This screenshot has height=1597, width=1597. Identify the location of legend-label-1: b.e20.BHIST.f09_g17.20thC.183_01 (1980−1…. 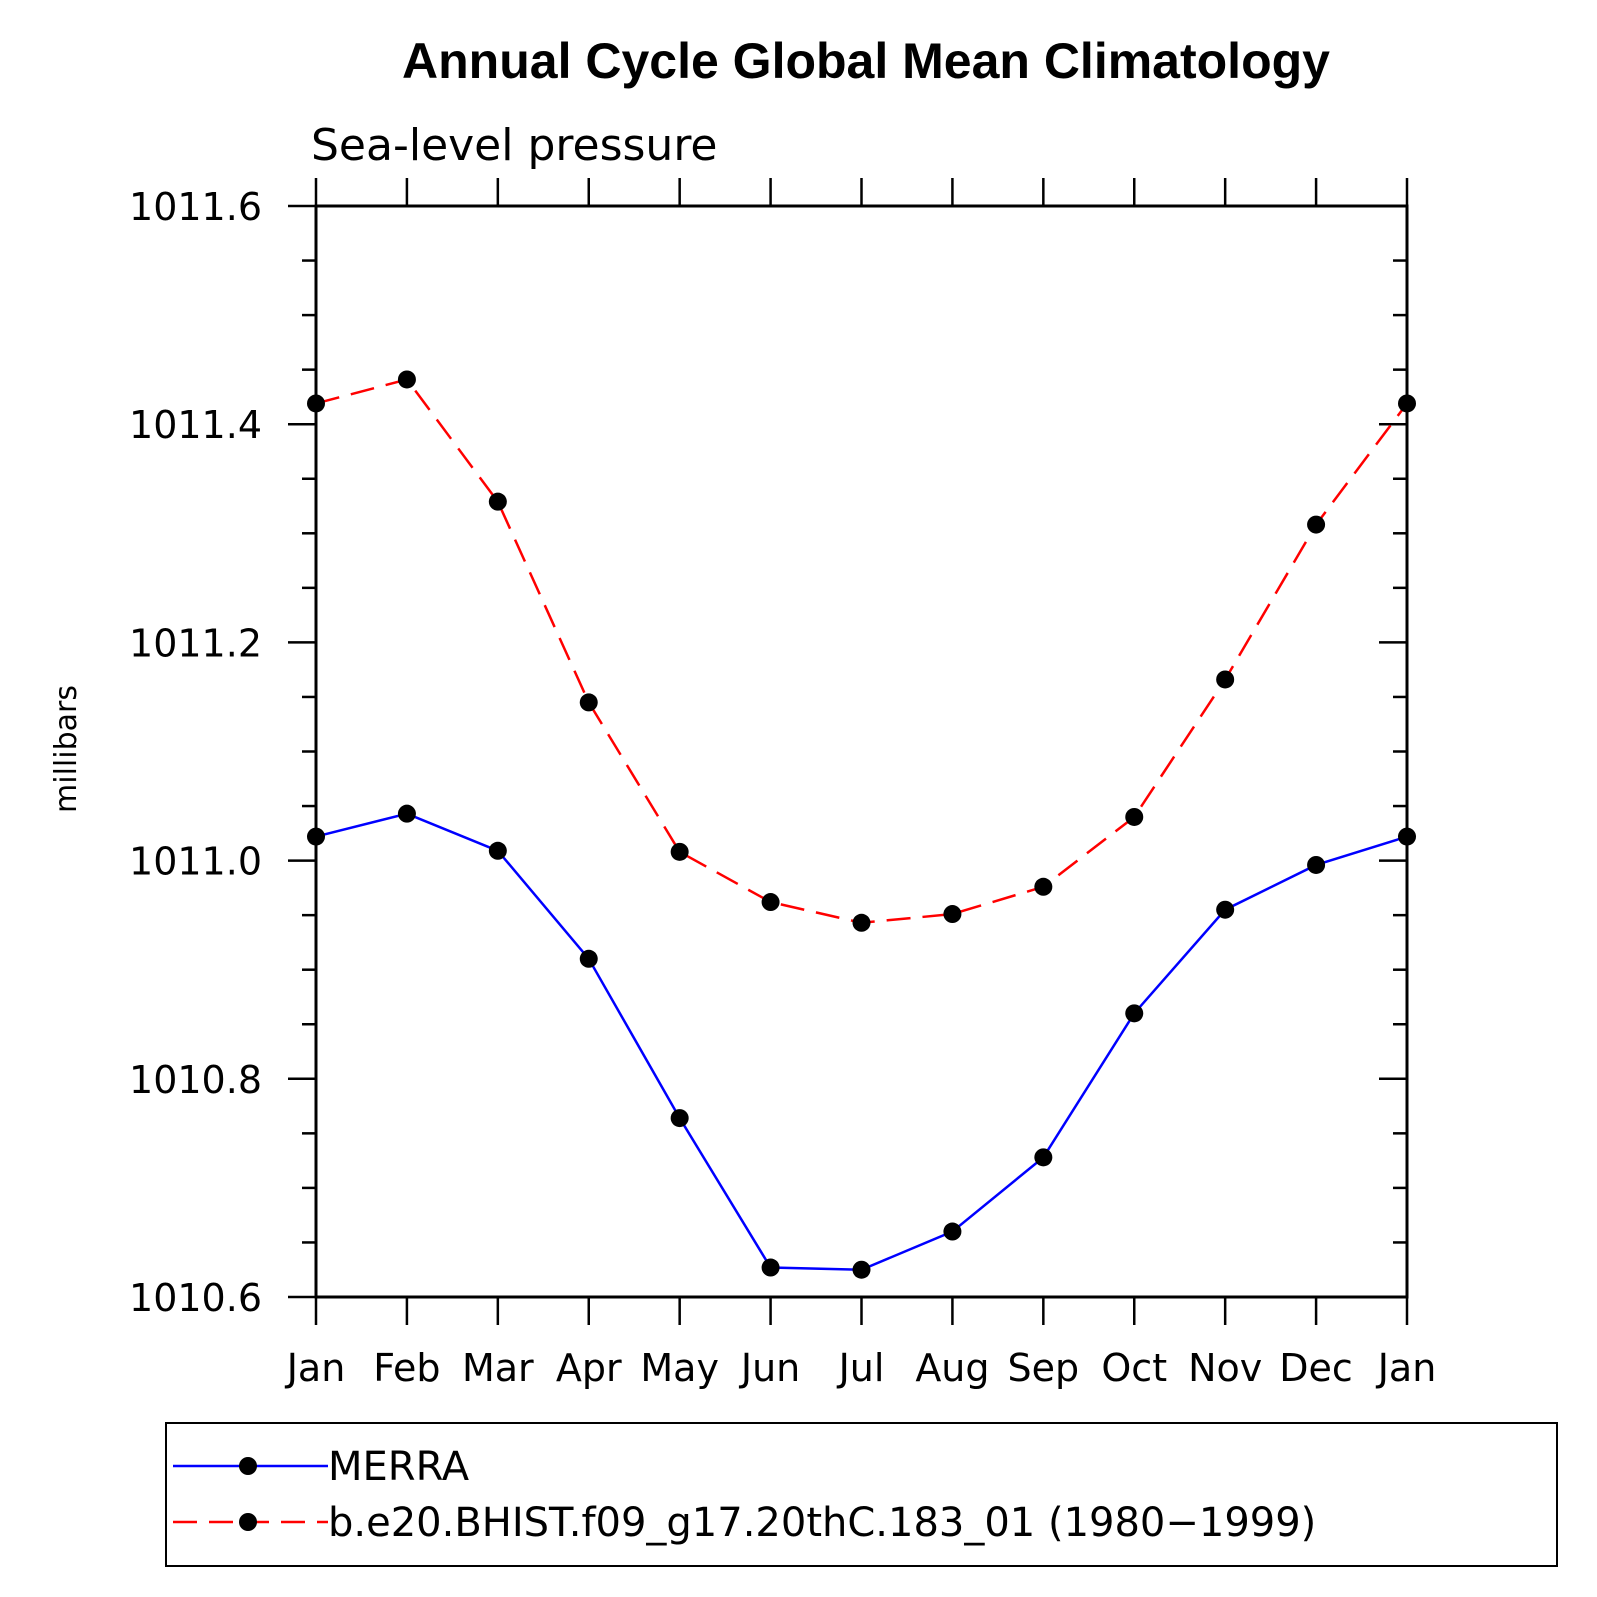
(822, 1523).